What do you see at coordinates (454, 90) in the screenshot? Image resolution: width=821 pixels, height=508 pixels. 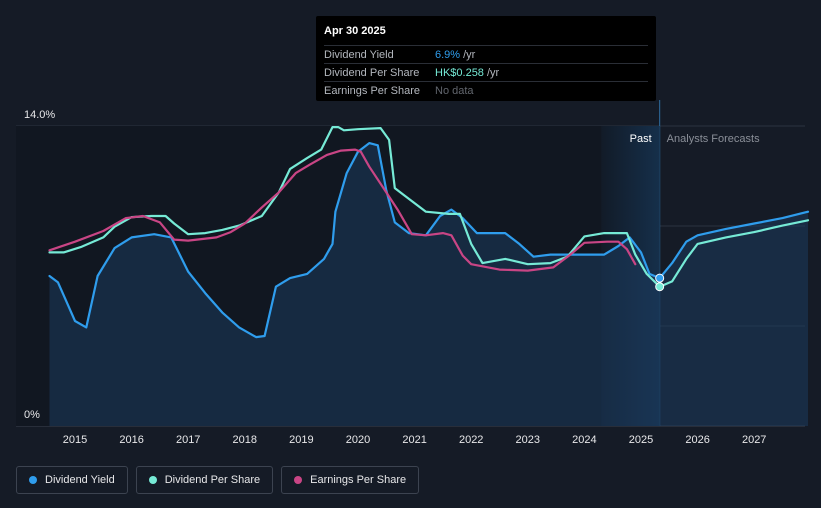 I see `tooltip-value: No data` at bounding box center [454, 90].